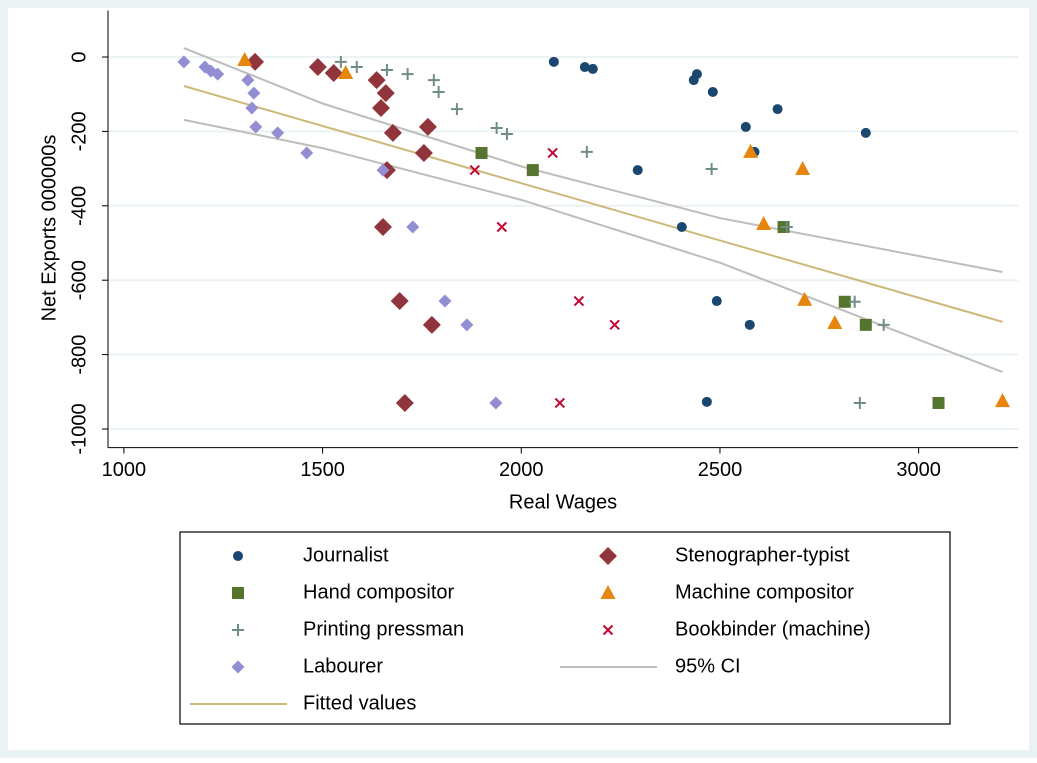 This screenshot has height=763, width=1037. I want to click on legend-label: Bookbinder (machine), so click(773, 629).